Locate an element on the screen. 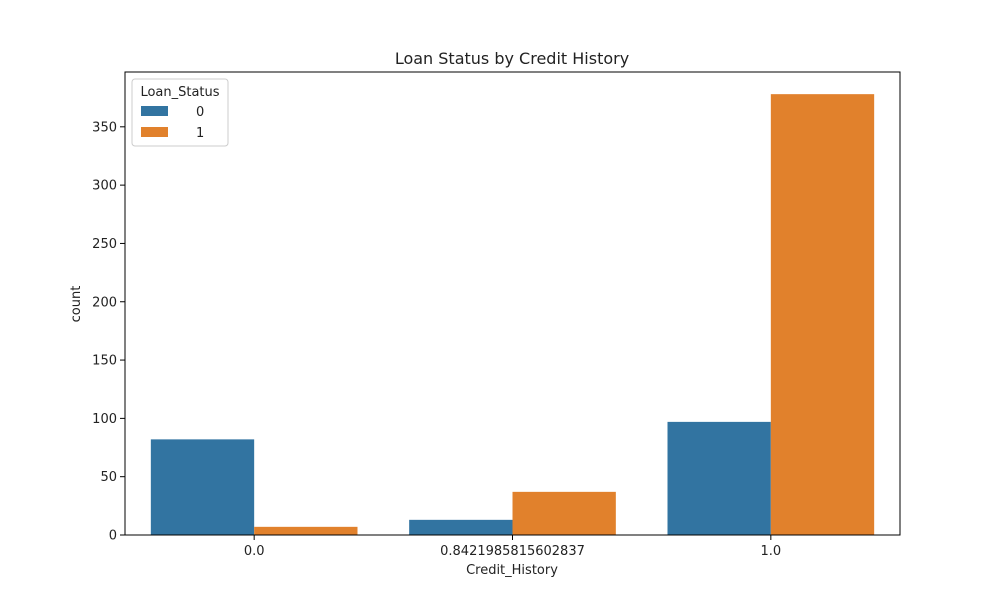 This screenshot has height=600, width=1000. y-tick-label: 300 is located at coordinates (104, 186).